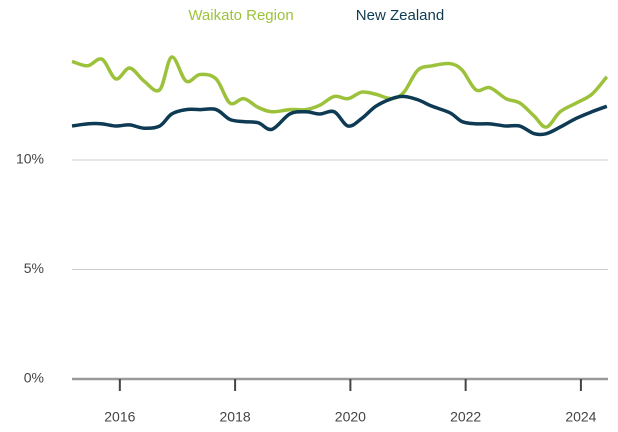 This screenshot has width=618, height=432. Describe the element at coordinates (30, 159) in the screenshot. I see `y-tick-label: 10%` at that location.